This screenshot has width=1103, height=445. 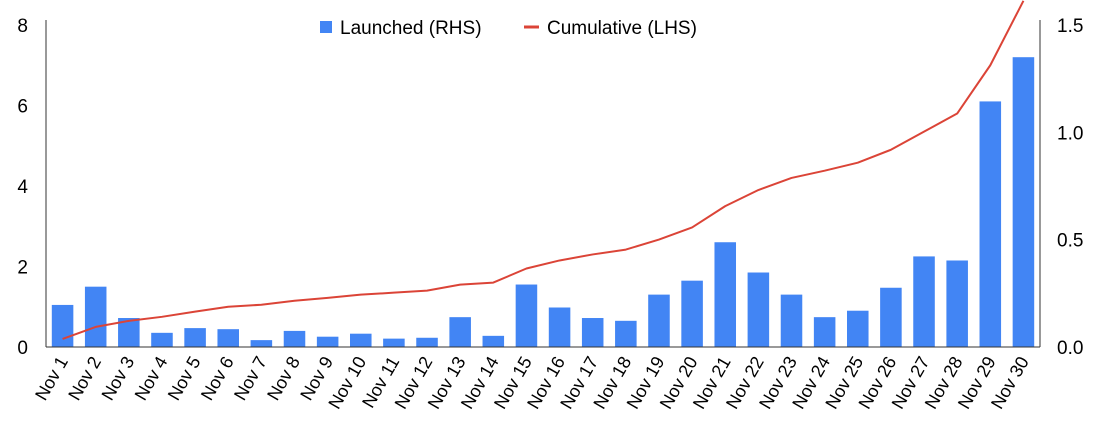 I want to click on left-y-axis: 0 2 4 6 8, so click(x=32, y=187).